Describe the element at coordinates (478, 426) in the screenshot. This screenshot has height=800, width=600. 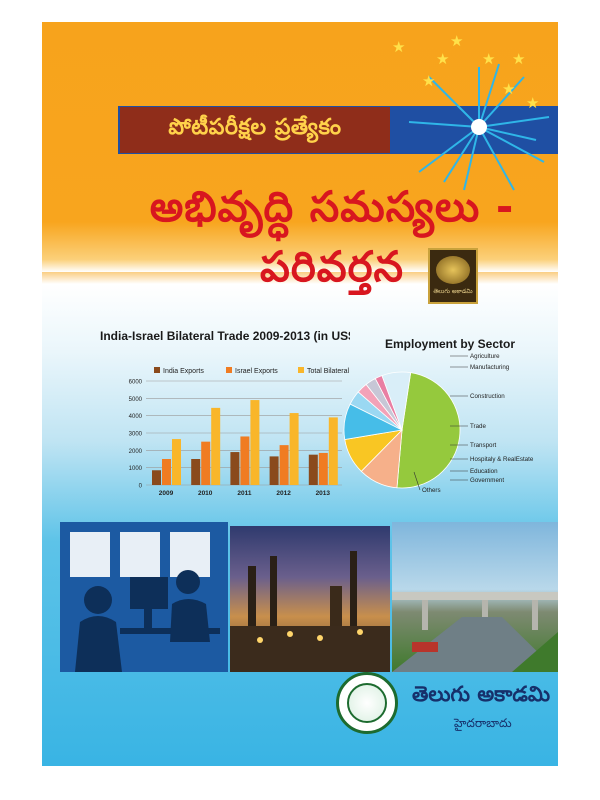
I see `pie-label: Trade` at that location.